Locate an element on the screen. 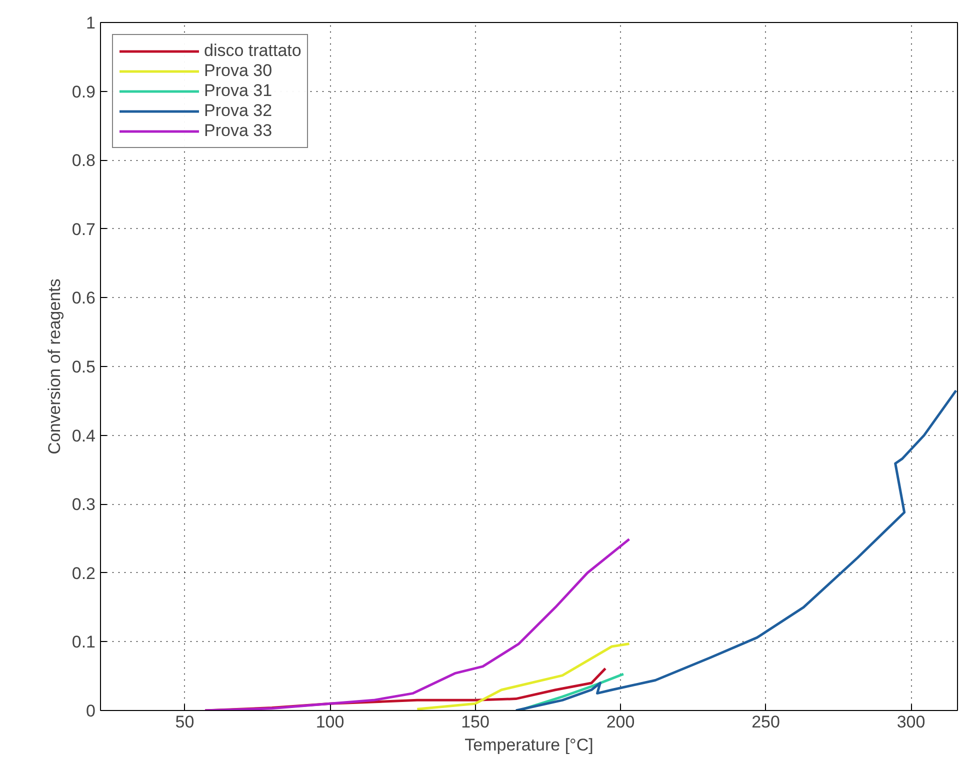 The image size is (959, 781). x-tick-label: 150 is located at coordinates (475, 722).